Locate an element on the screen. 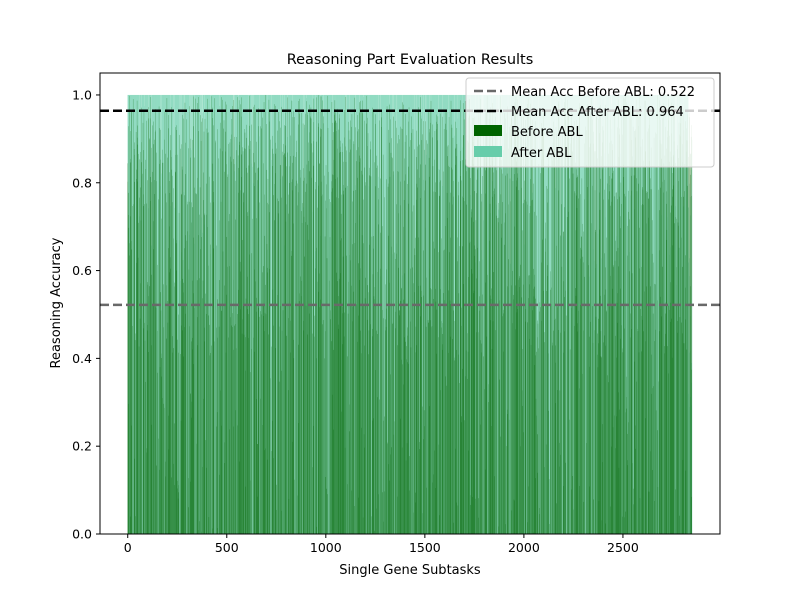  x-tick-label: 0 is located at coordinates (128, 547).